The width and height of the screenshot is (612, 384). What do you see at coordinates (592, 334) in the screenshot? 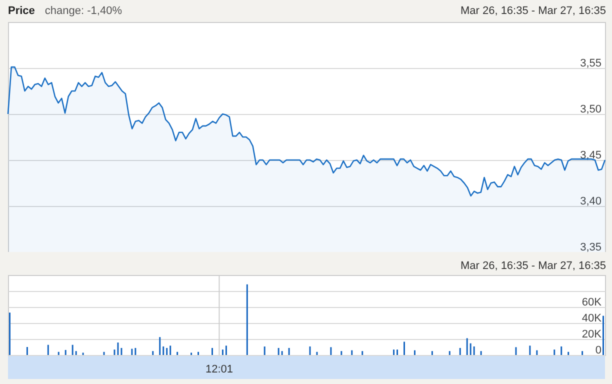
I see `y-tick-label: 20K` at bounding box center [592, 334].